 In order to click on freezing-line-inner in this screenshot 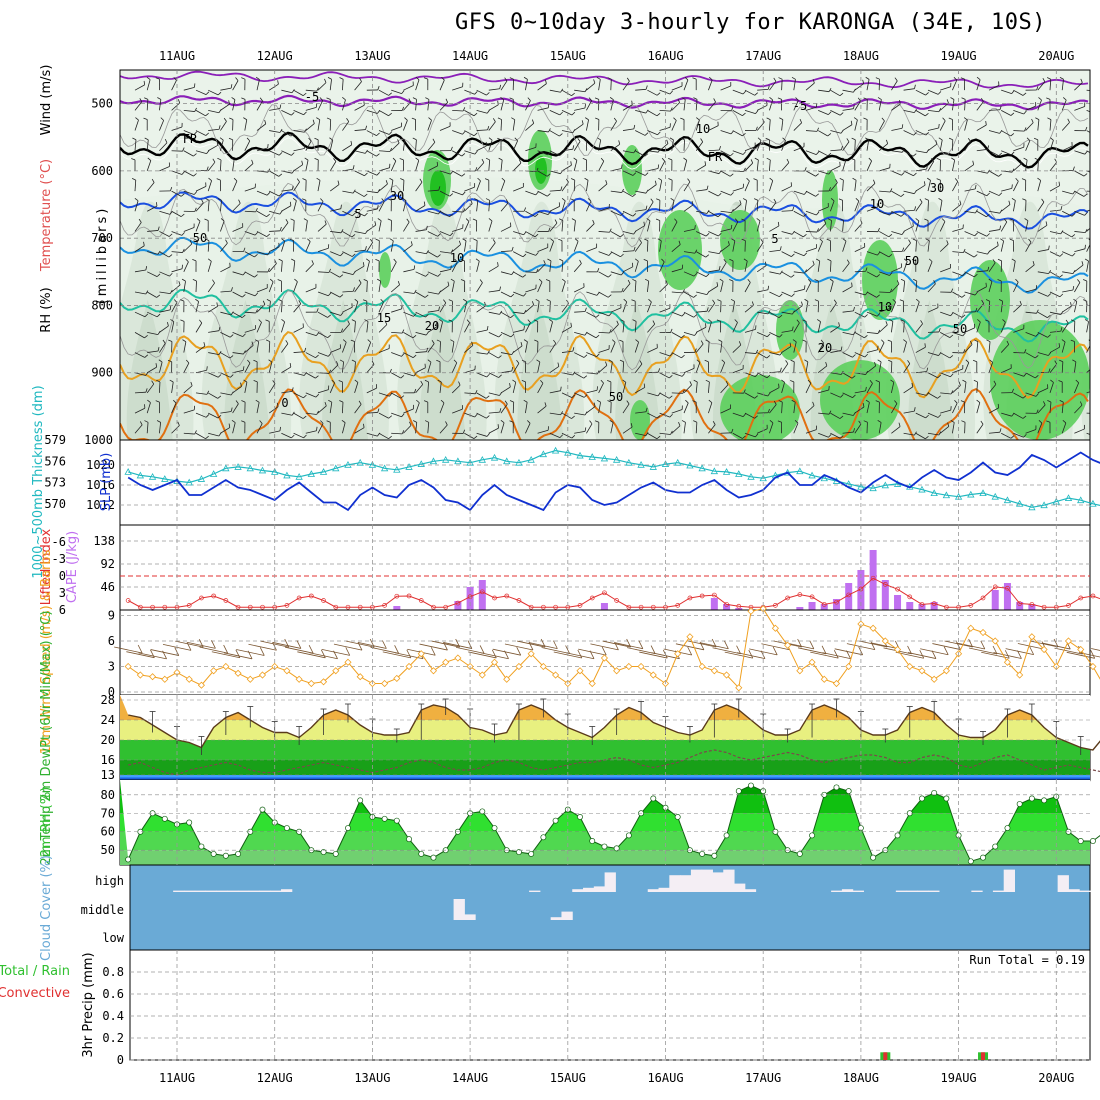, I will do `click(604, 155)`.